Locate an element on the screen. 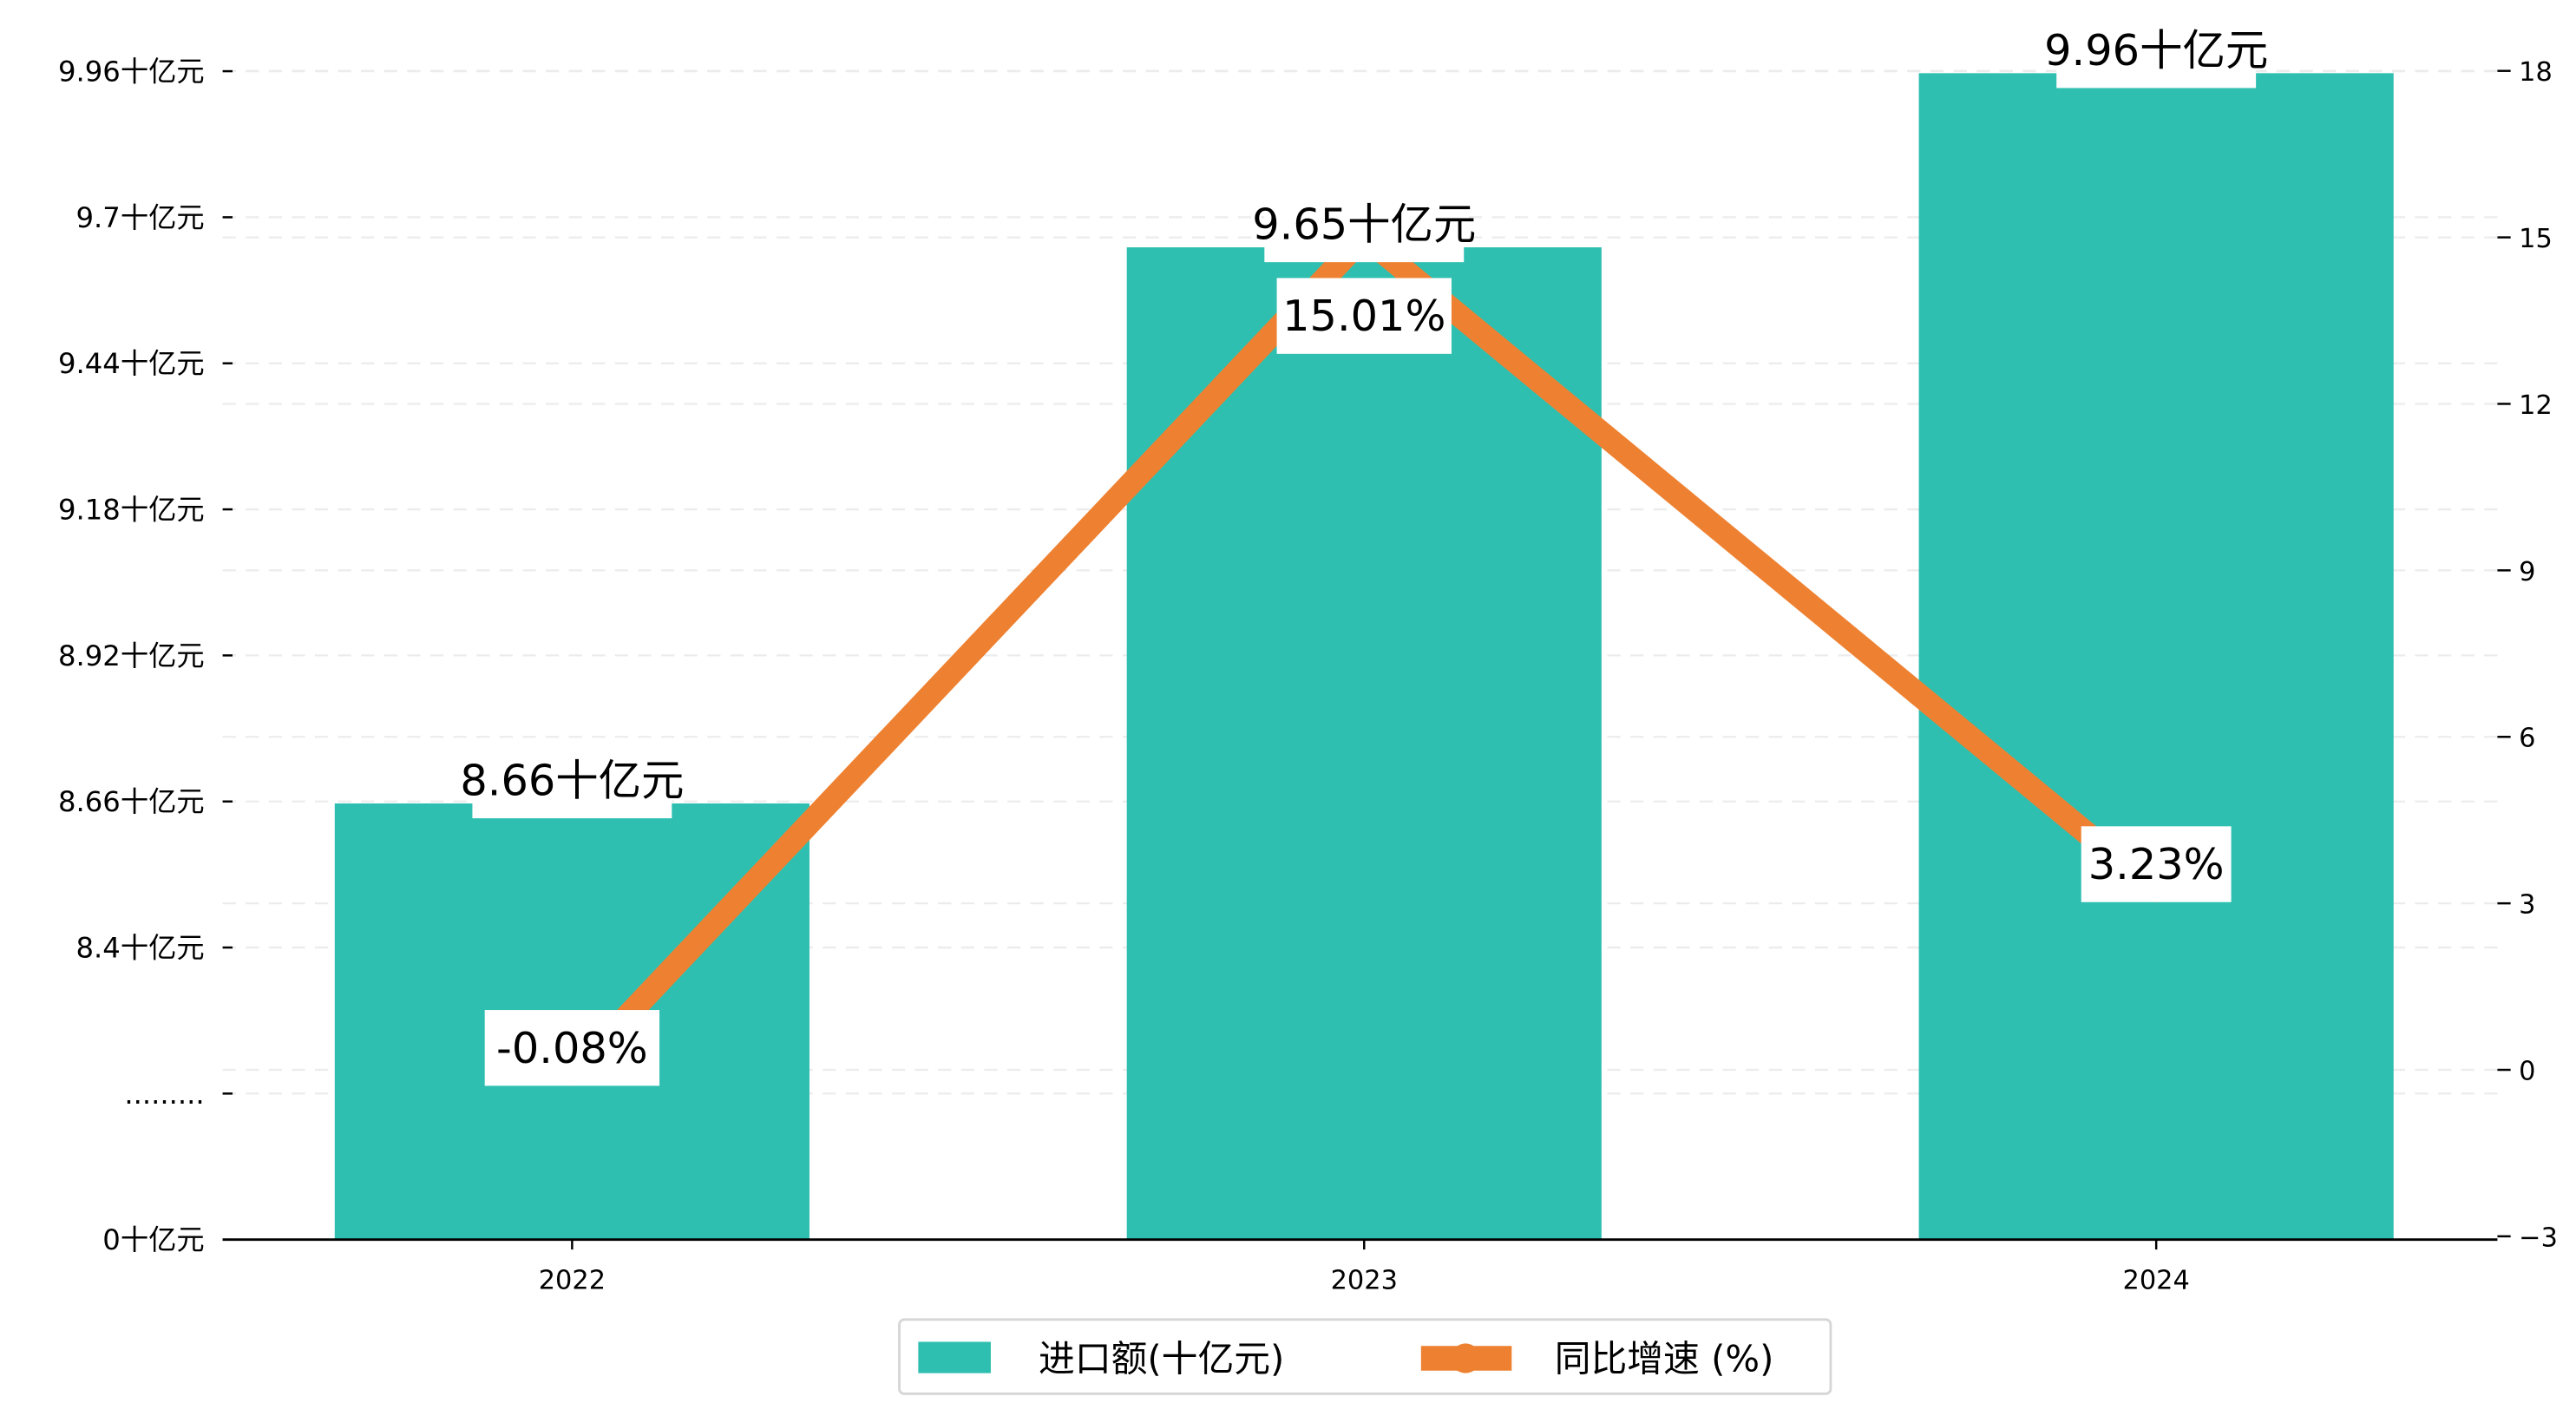  legend-frame is located at coordinates (1365, 1356).